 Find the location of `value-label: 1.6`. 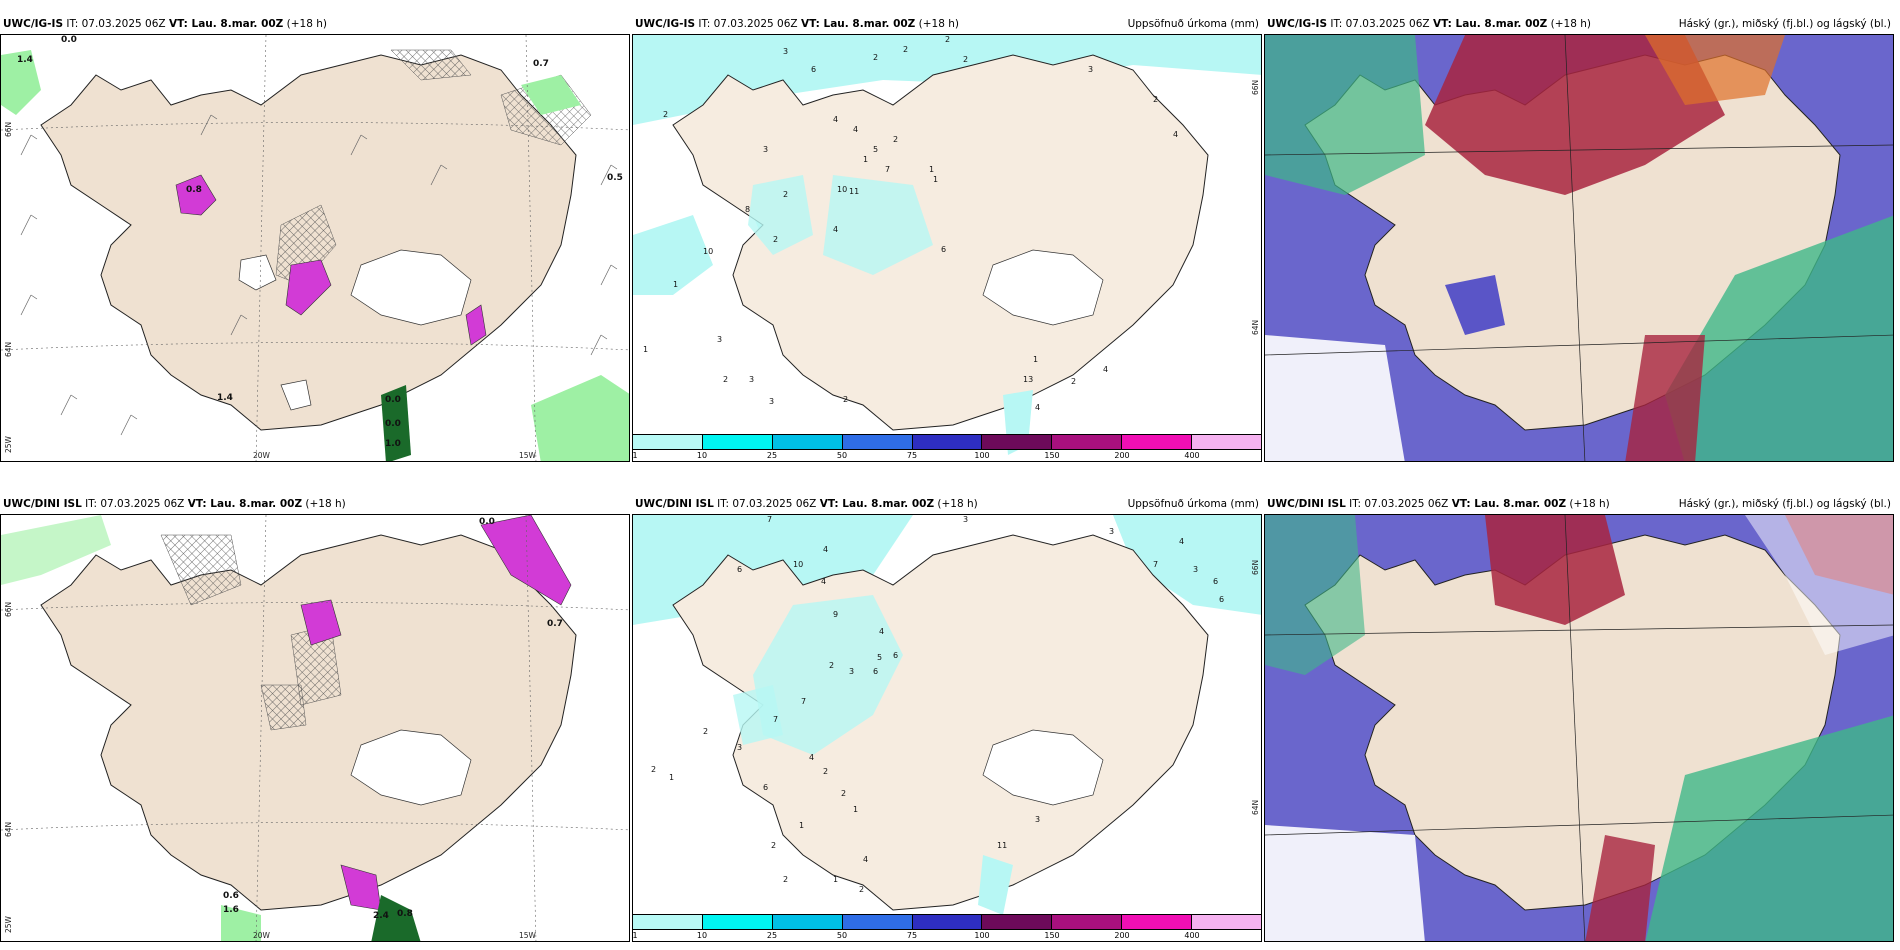

value-label: 1.6 is located at coordinates (231, 910).